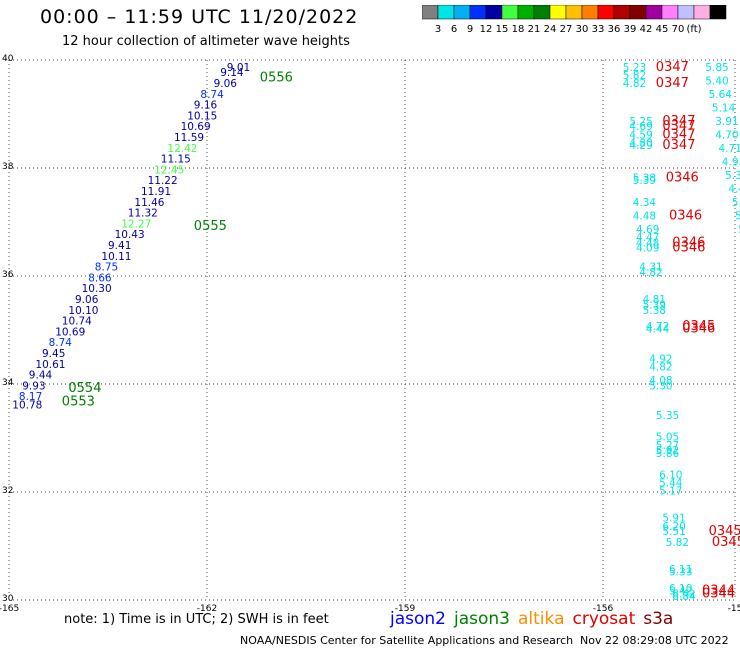  I want to click on pass-time-label: 0556, so click(276, 78).